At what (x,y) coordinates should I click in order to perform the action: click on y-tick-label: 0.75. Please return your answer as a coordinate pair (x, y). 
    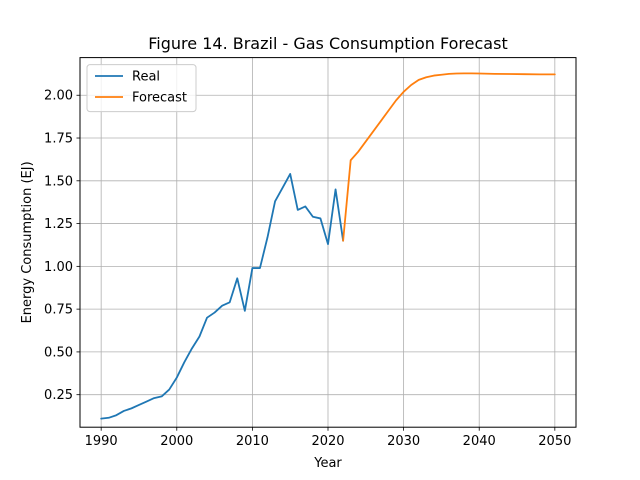
    Looking at the image, I should click on (58, 310).